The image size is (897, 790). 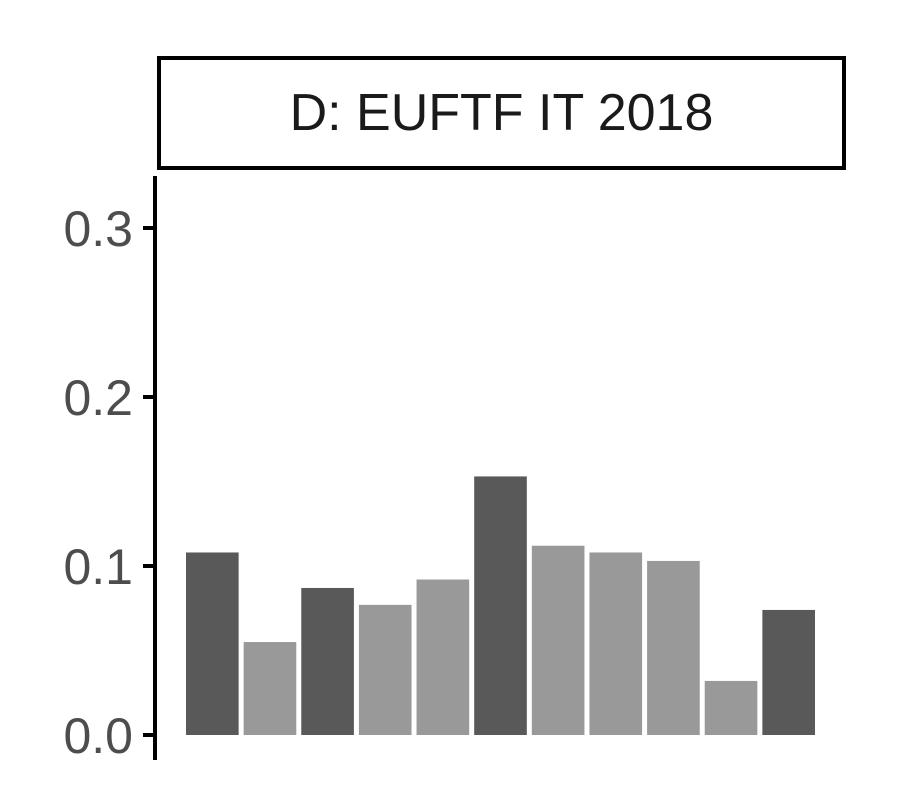 What do you see at coordinates (98, 229) in the screenshot?
I see `y-tick-label: 0.3` at bounding box center [98, 229].